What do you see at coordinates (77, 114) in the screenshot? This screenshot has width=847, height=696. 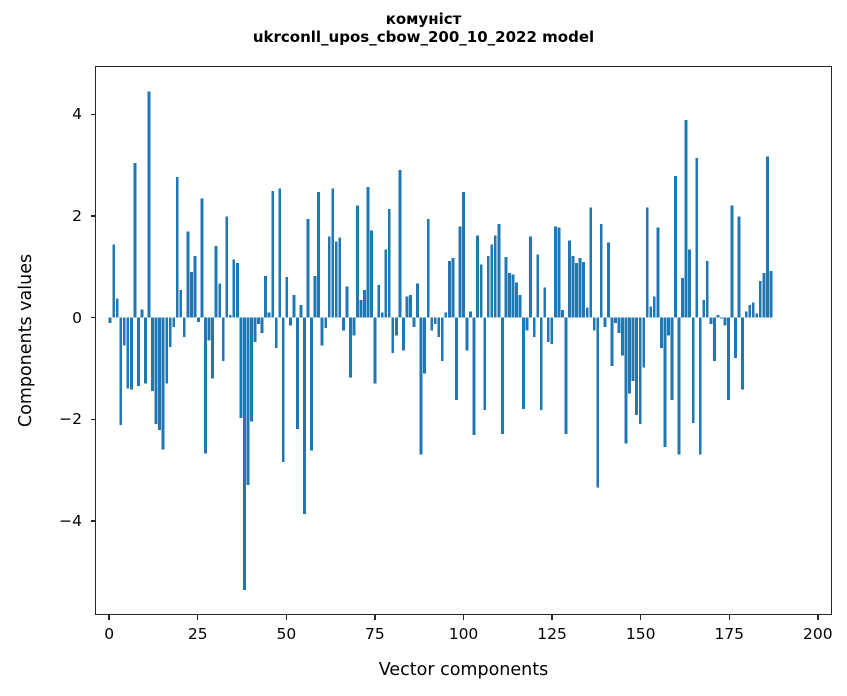 I see `y-tick-label: 4` at bounding box center [77, 114].